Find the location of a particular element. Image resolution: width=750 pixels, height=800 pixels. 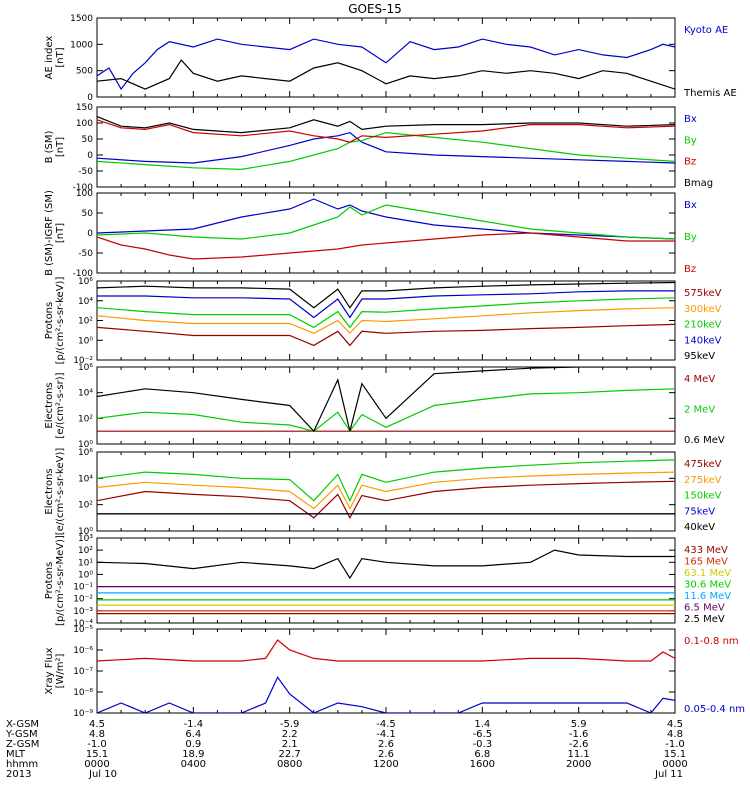

y-axis-label: [p/(cm²-s-sr-keV)] is located at coordinates (60, 321).